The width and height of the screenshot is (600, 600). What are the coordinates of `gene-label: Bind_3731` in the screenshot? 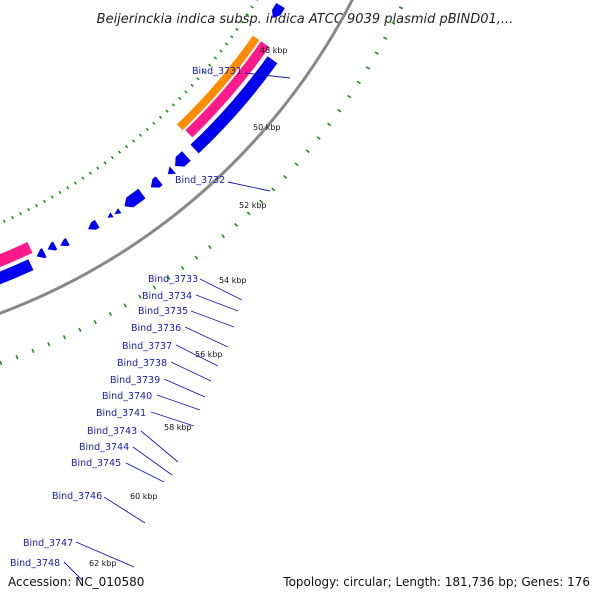 It's located at (217, 71).